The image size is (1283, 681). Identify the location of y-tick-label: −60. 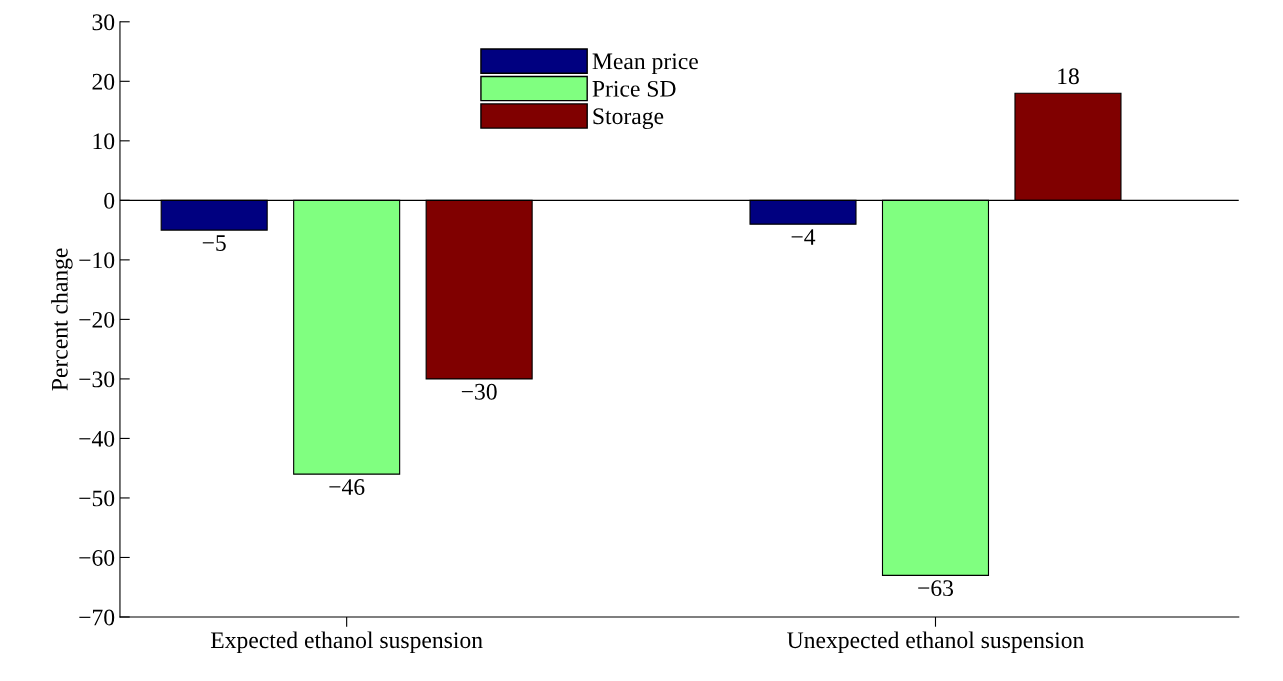
(97, 557).